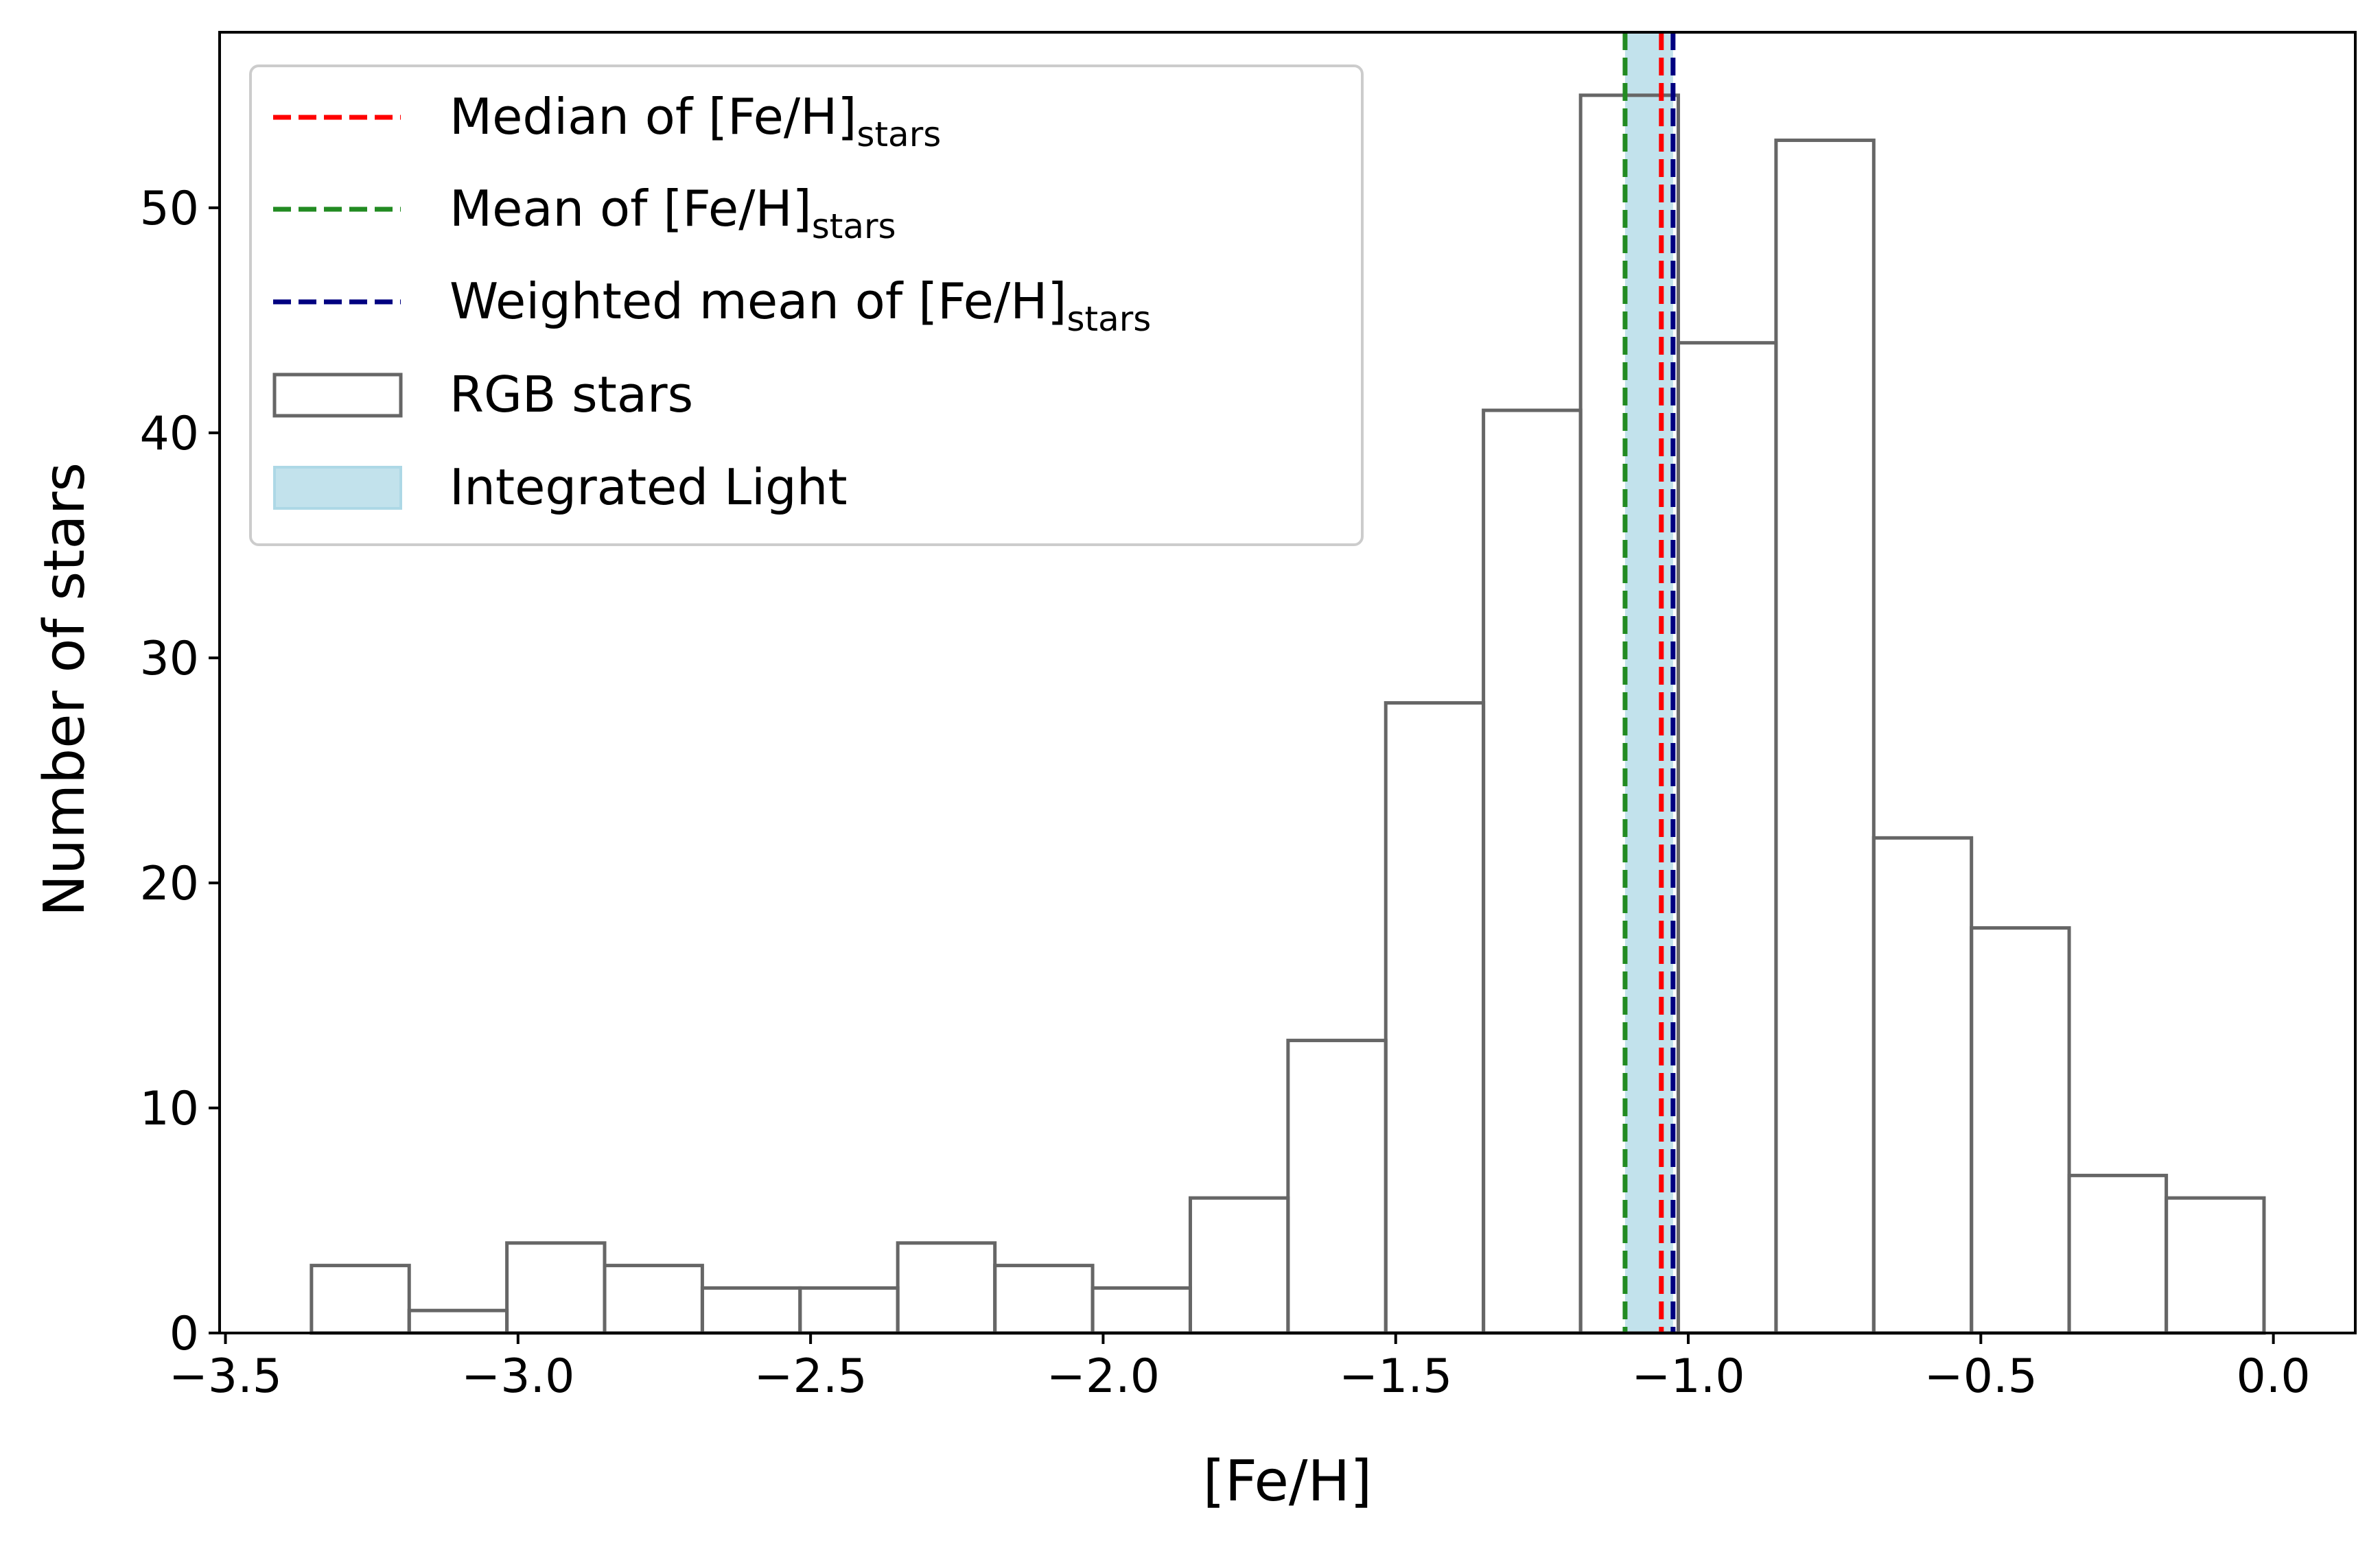 This screenshot has width=2380, height=1545. Describe the element at coordinates (225, 1376) in the screenshot. I see `x-tick-label: −3.5` at that location.